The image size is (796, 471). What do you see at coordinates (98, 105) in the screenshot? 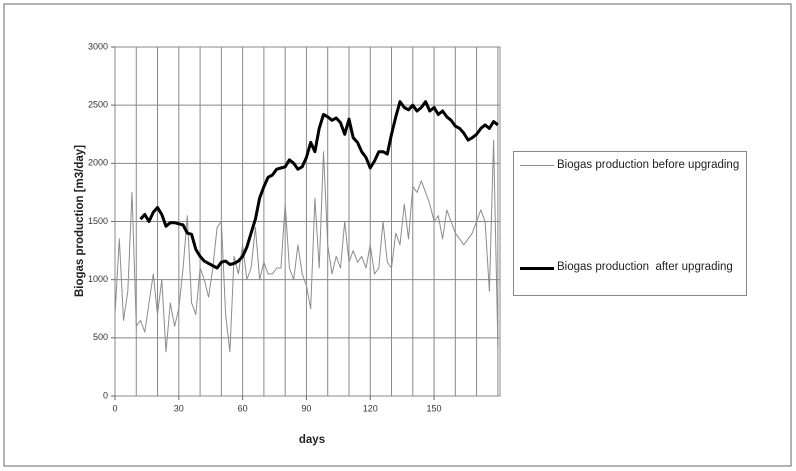
I see `y-tick-label: 2500` at bounding box center [98, 105].